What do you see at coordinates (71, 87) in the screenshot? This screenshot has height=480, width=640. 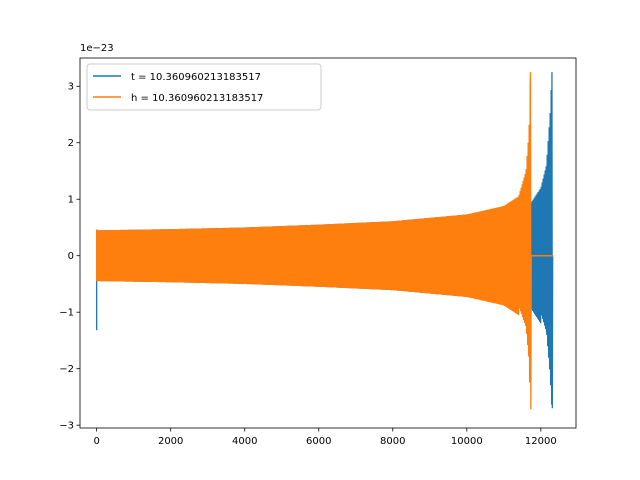 I see `y-tick-label: 3` at bounding box center [71, 87].